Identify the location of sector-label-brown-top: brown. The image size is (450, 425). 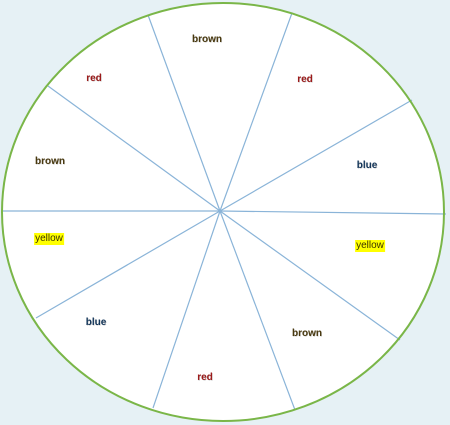
(207, 39).